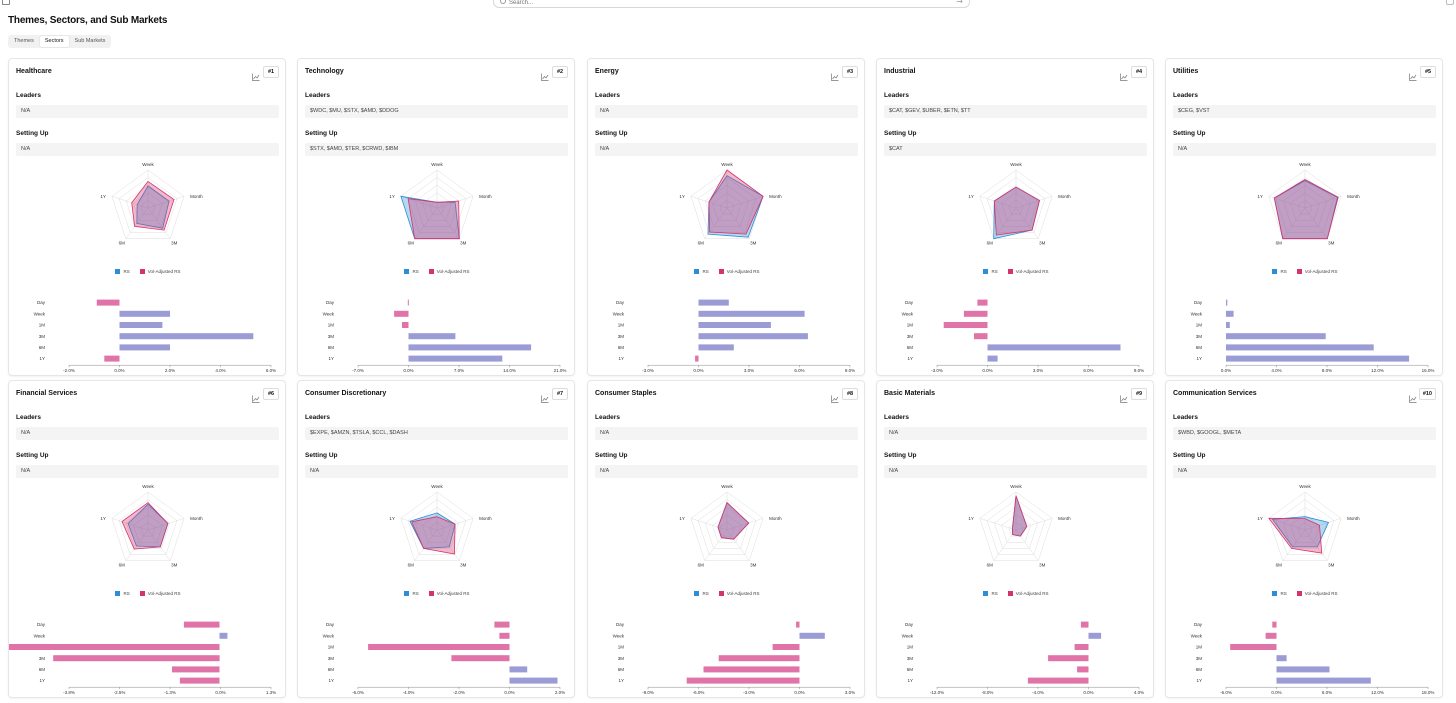 Image resolution: width=1456 pixels, height=703 pixels. What do you see at coordinates (142, 593) in the screenshot?
I see `legend-swatch-vol-adjusted` at bounding box center [142, 593].